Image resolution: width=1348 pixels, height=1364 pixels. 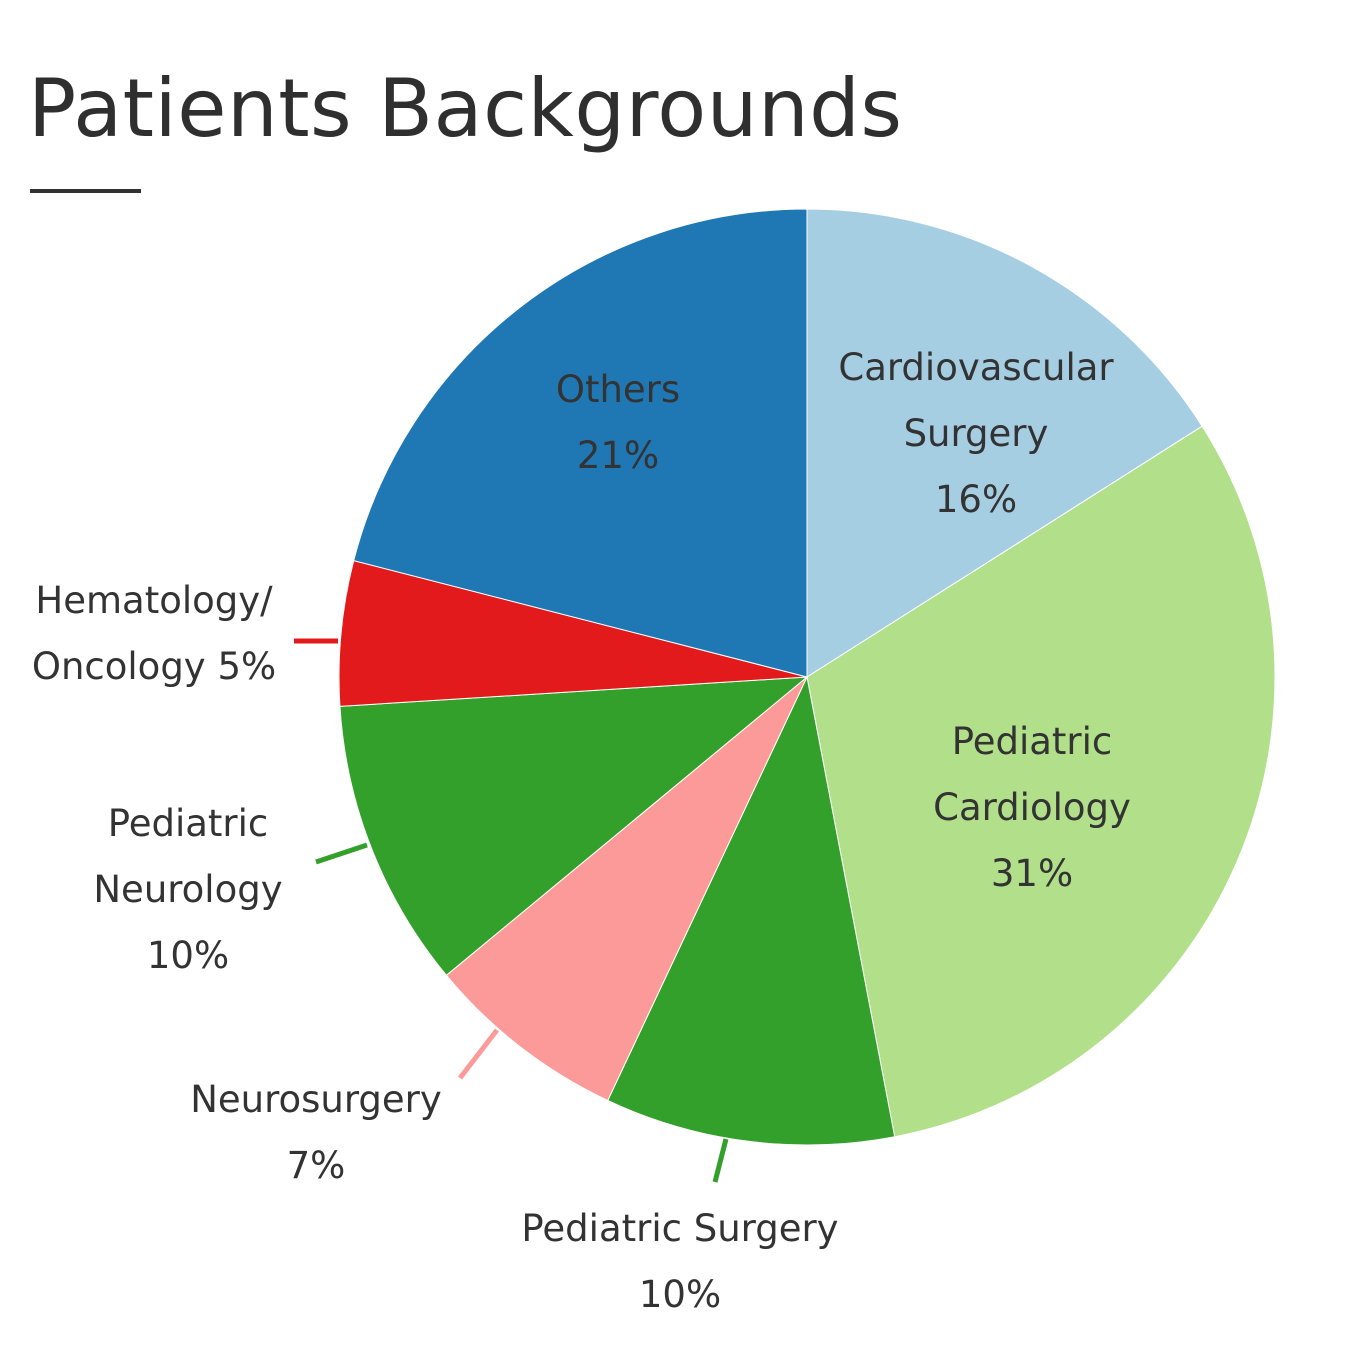 What do you see at coordinates (154, 633) in the screenshot?
I see `slice-label-hematology-oncology: Hematology/Oncology 5%` at bounding box center [154, 633].